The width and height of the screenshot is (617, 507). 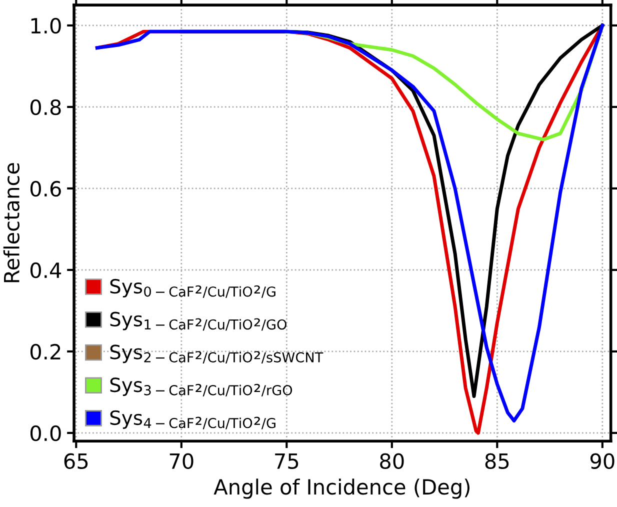 What do you see at coordinates (46, 26) in the screenshot?
I see `y-tick-label: 1.0` at bounding box center [46, 26].